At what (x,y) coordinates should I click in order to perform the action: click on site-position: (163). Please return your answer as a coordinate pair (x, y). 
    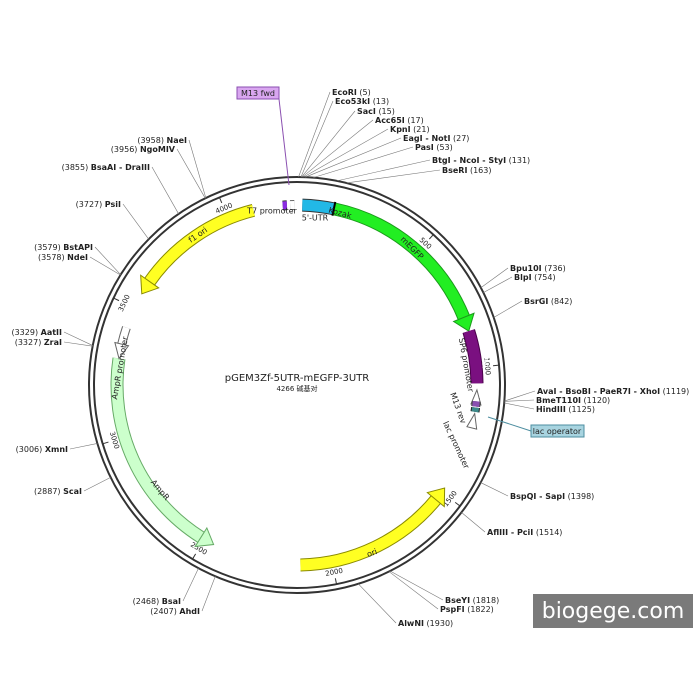
    Looking at the image, I should click on (481, 170).